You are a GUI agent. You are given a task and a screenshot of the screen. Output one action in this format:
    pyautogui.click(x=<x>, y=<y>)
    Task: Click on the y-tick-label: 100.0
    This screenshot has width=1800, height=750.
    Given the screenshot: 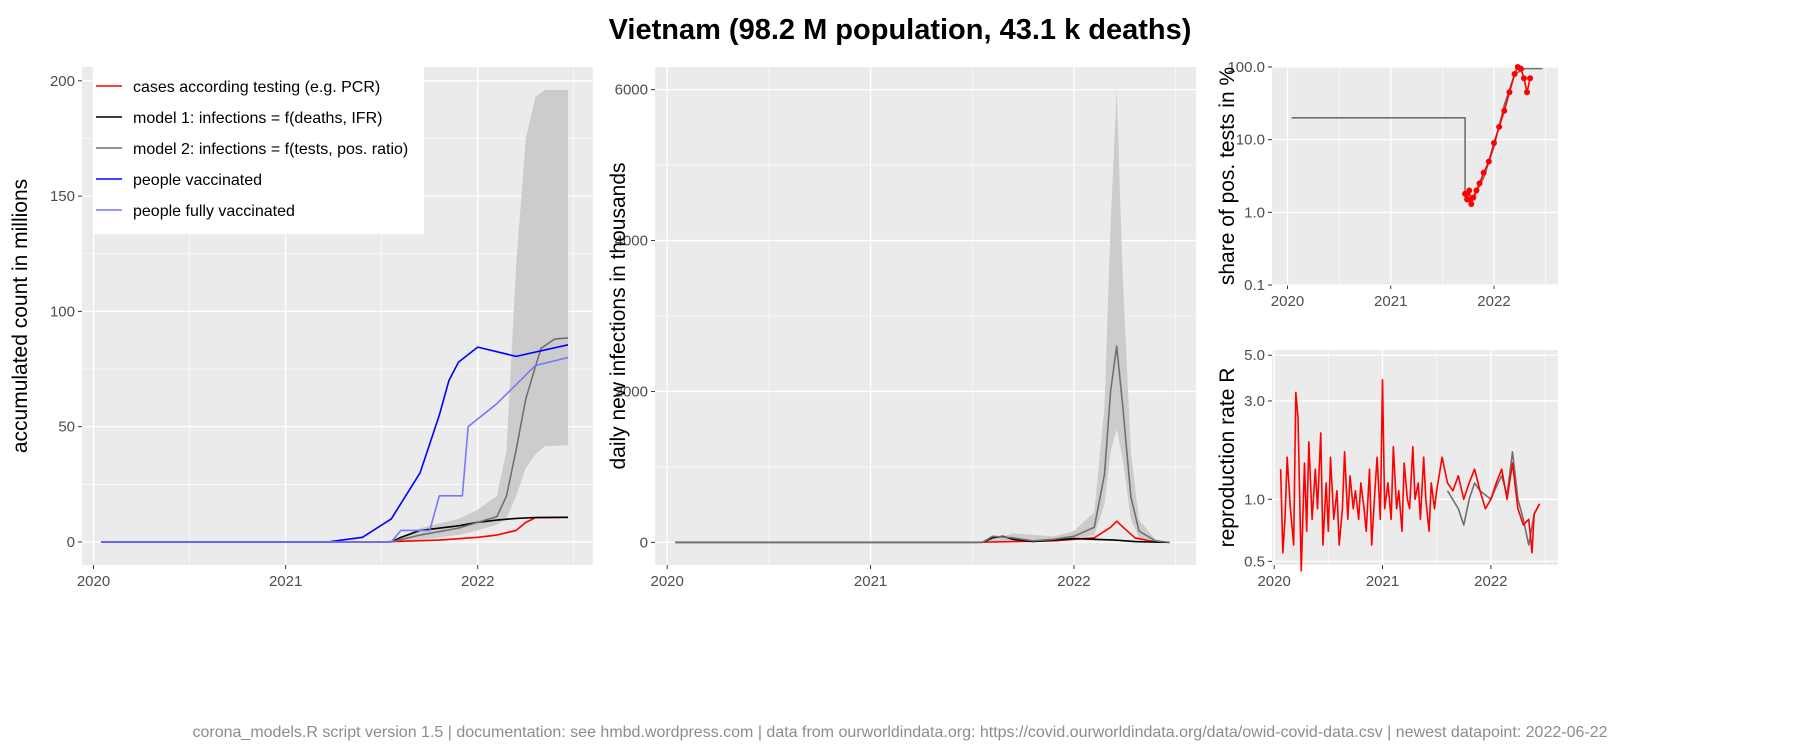 What is the action you would take?
    pyautogui.click(x=1246, y=67)
    